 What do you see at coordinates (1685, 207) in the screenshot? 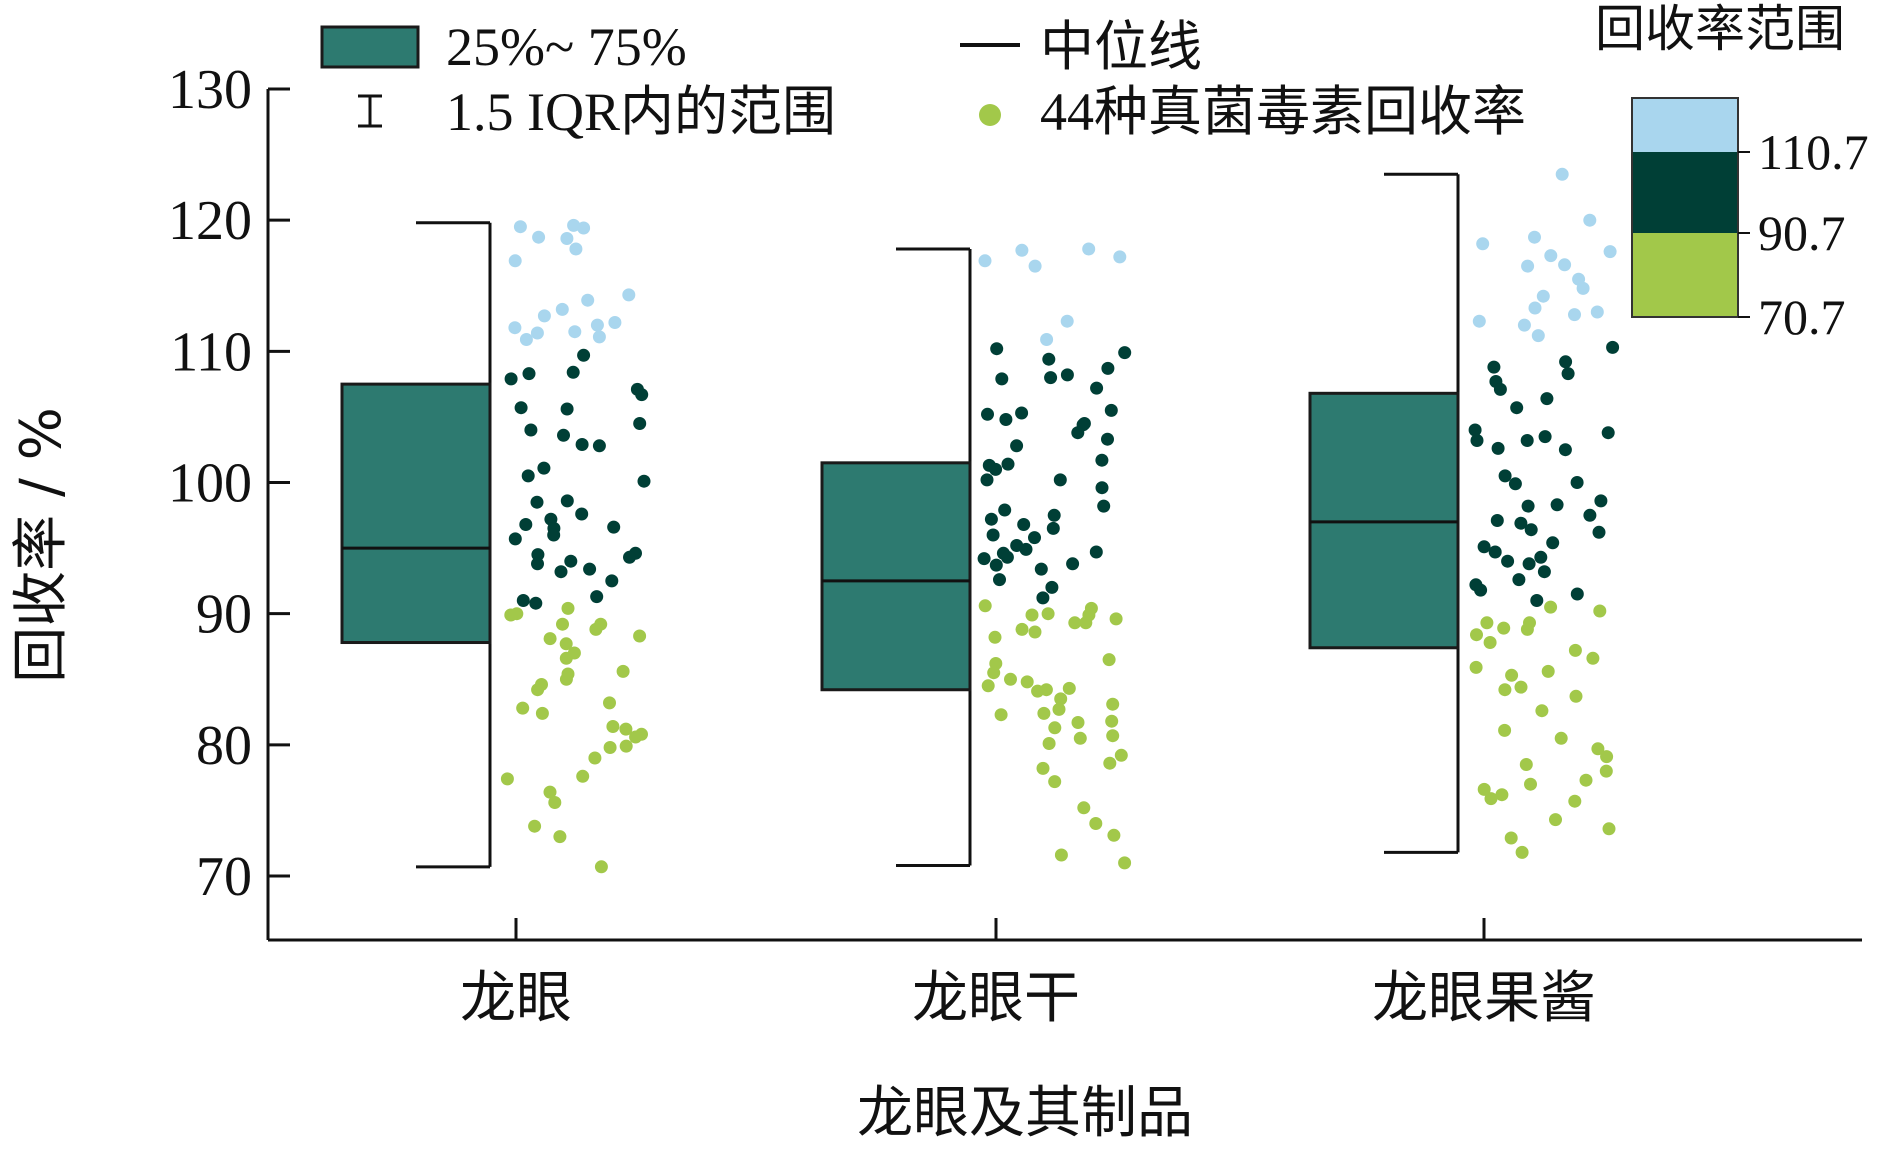
I see `colorbar-frame` at bounding box center [1685, 207].